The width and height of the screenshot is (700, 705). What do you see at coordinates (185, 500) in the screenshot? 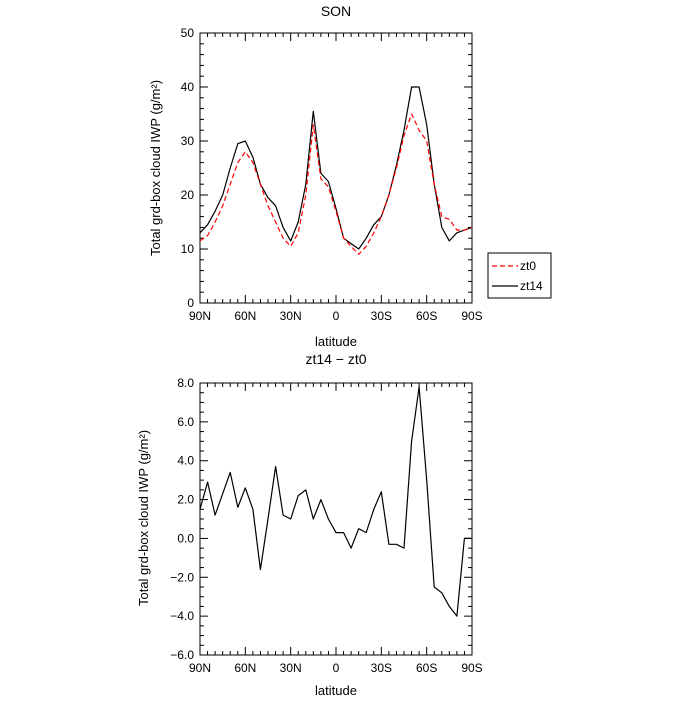
I see `bottom-y-tick-label: 2.0` at bounding box center [185, 500].